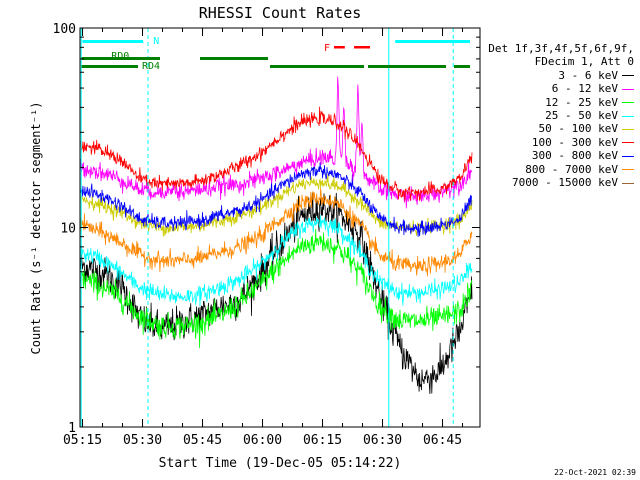 The width and height of the screenshot is (640, 480). I want to click on y-axis-label: Count Rate (s⁻¹ detector segment⁻¹), so click(36, 228).